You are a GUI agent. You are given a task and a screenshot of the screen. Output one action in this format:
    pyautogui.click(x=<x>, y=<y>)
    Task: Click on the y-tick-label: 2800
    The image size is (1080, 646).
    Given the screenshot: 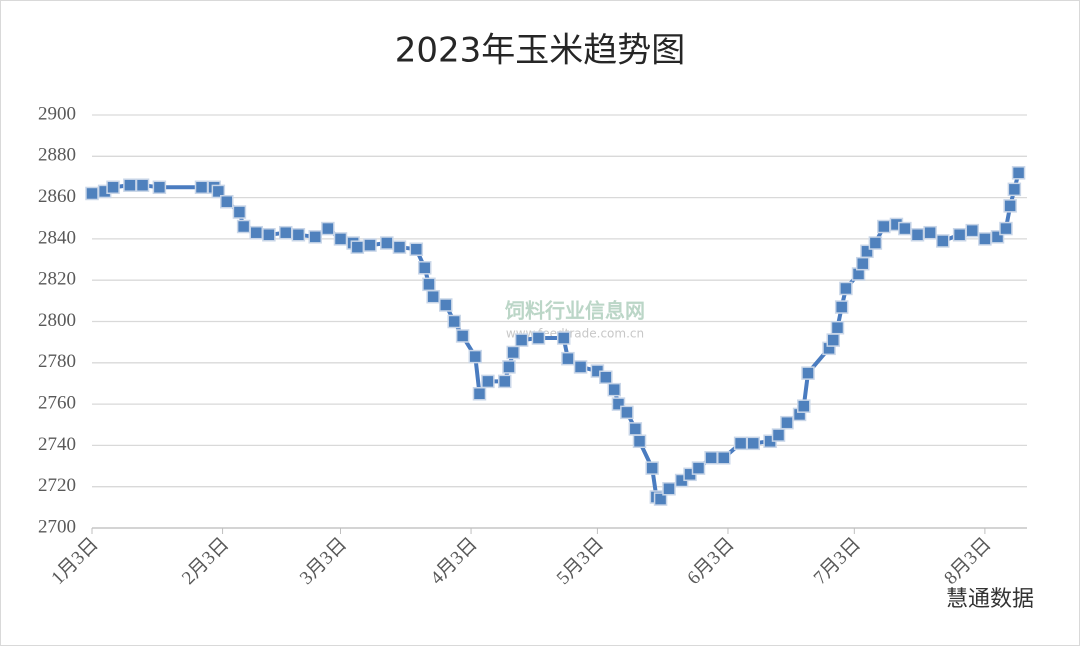 What is the action you would take?
    pyautogui.click(x=57, y=320)
    